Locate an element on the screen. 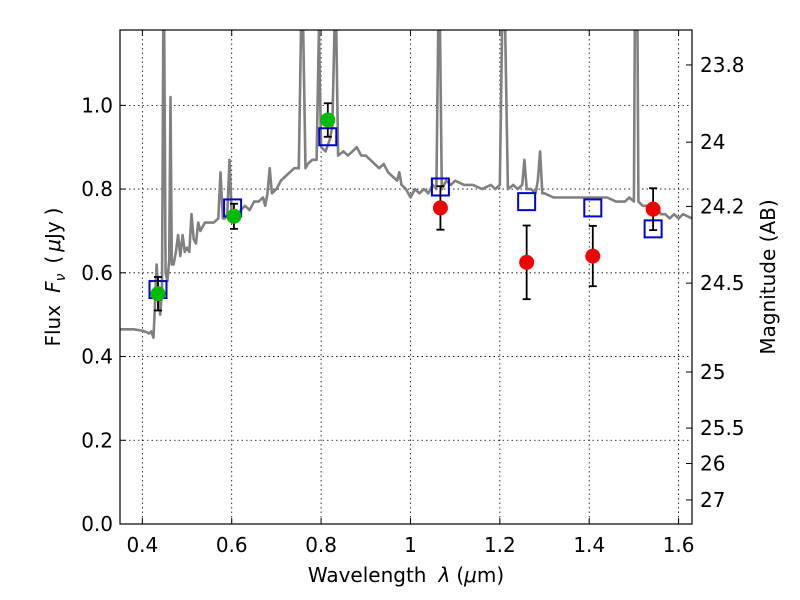 The height and width of the screenshot is (600, 800). y2-tick-label: 27 is located at coordinates (712, 500).